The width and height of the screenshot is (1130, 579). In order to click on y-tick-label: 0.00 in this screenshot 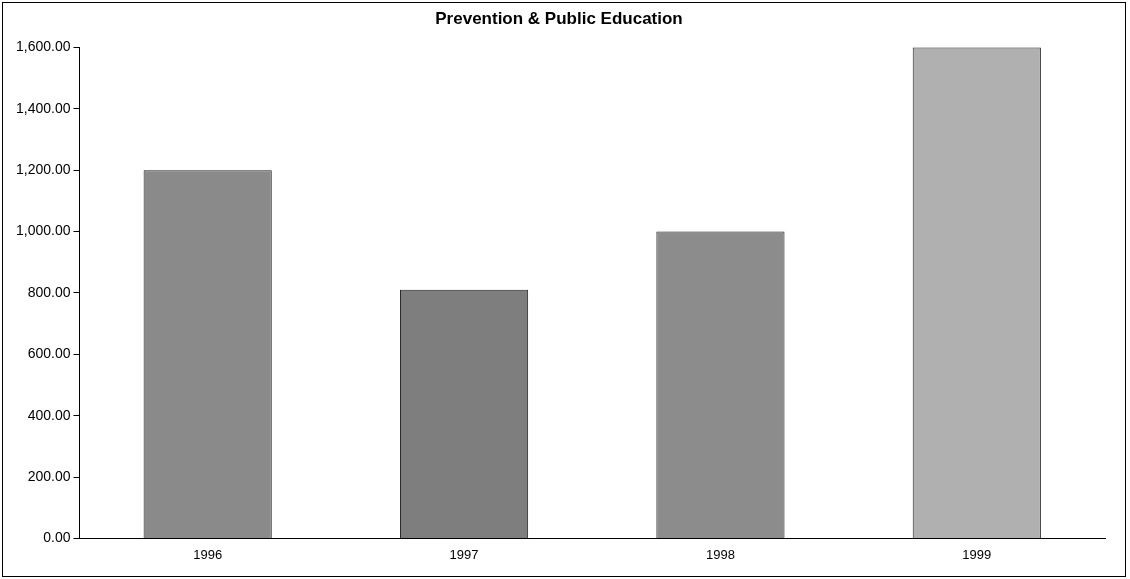, I will do `click(57, 537)`.